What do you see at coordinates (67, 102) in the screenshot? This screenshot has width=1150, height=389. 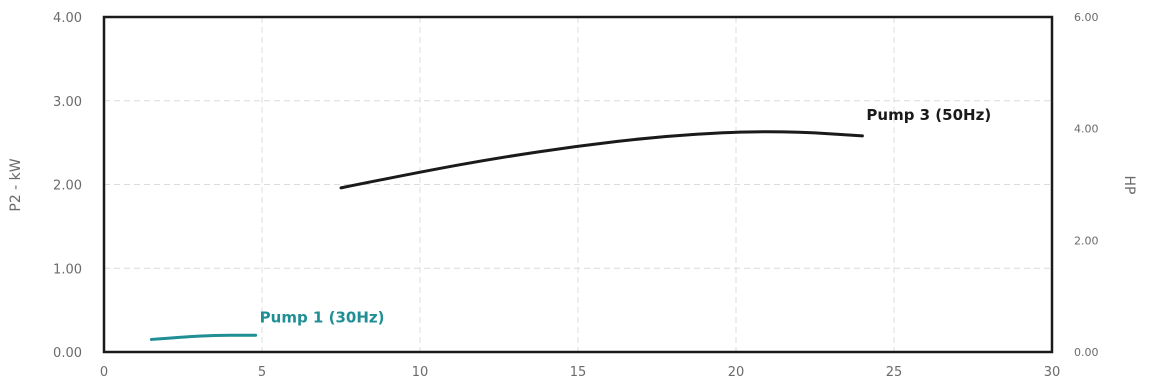 I see `y-tick-label: 3.00` at bounding box center [67, 102].